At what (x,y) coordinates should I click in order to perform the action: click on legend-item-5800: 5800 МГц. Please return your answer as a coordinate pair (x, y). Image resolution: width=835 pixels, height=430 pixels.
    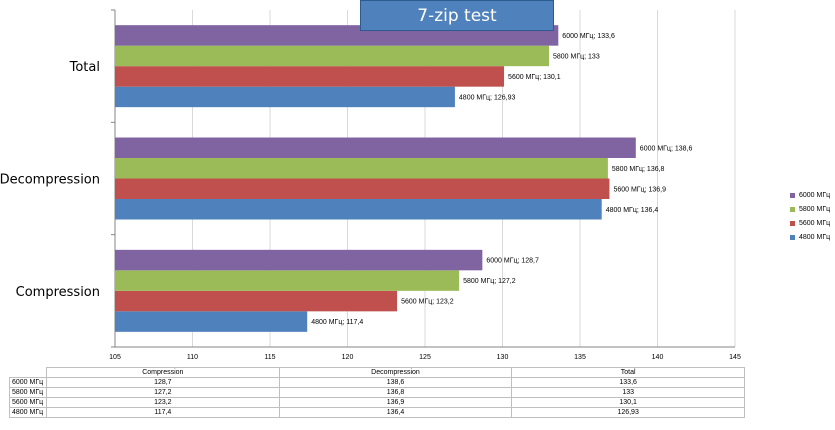
    Looking at the image, I should click on (810, 209).